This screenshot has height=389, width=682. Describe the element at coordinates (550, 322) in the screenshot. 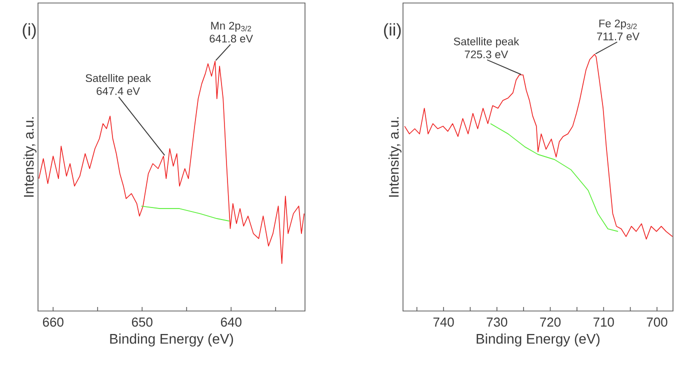

I see `x-tick-label: 720` at that location.